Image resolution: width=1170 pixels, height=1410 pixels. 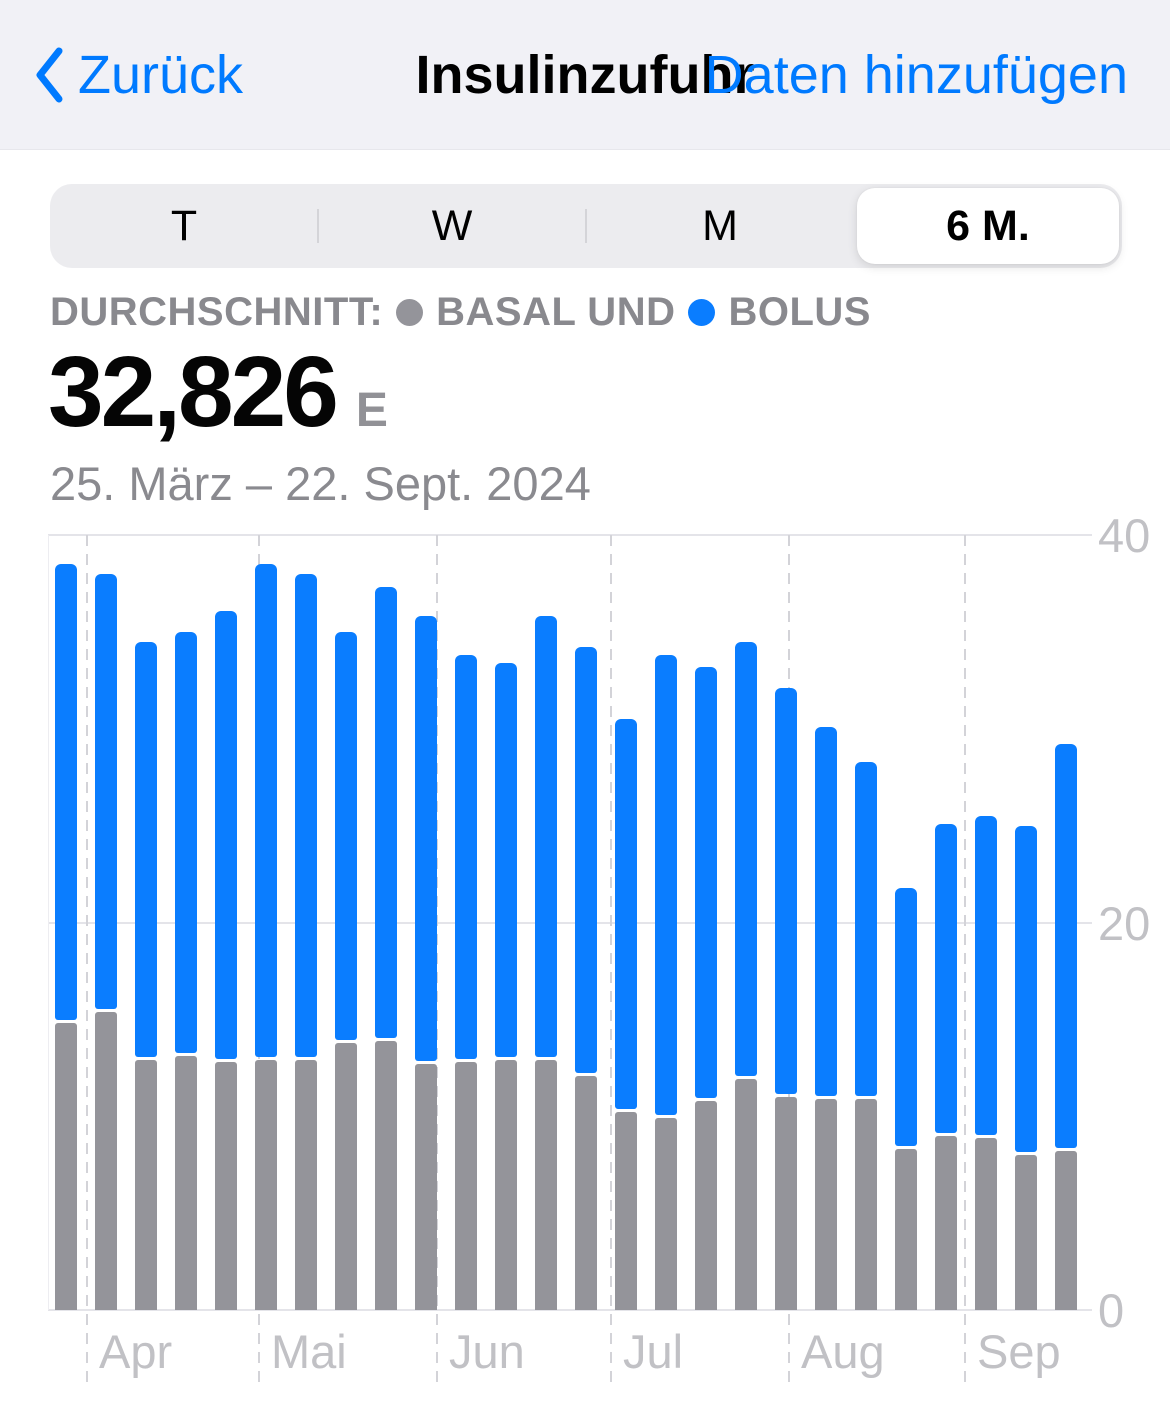 I want to click on month-gridline-jul, so click(x=611, y=958).